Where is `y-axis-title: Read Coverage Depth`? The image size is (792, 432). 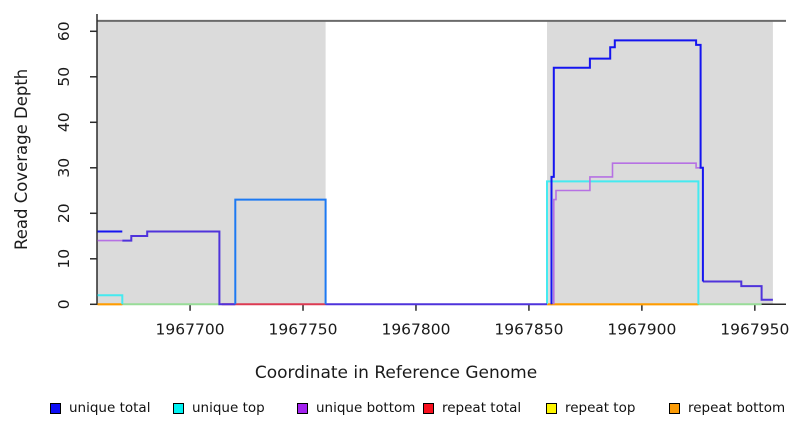
y-axis-title: Read Coverage Depth is located at coordinates (21, 159).